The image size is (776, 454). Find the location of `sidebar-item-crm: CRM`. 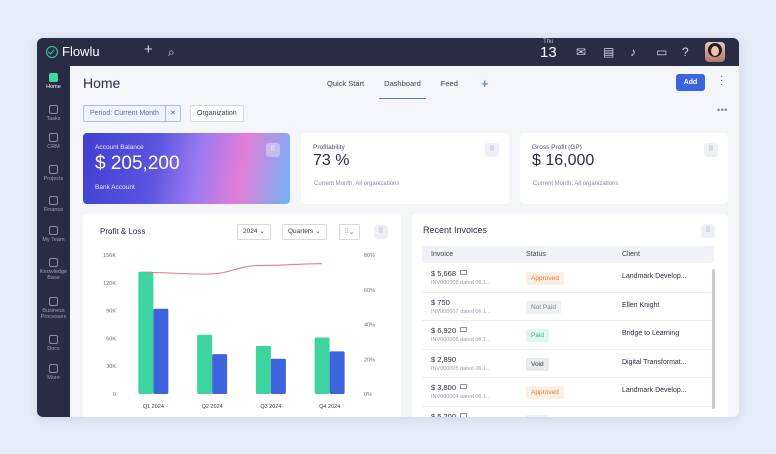

sidebar-item-crm: CRM is located at coordinates (53, 141).